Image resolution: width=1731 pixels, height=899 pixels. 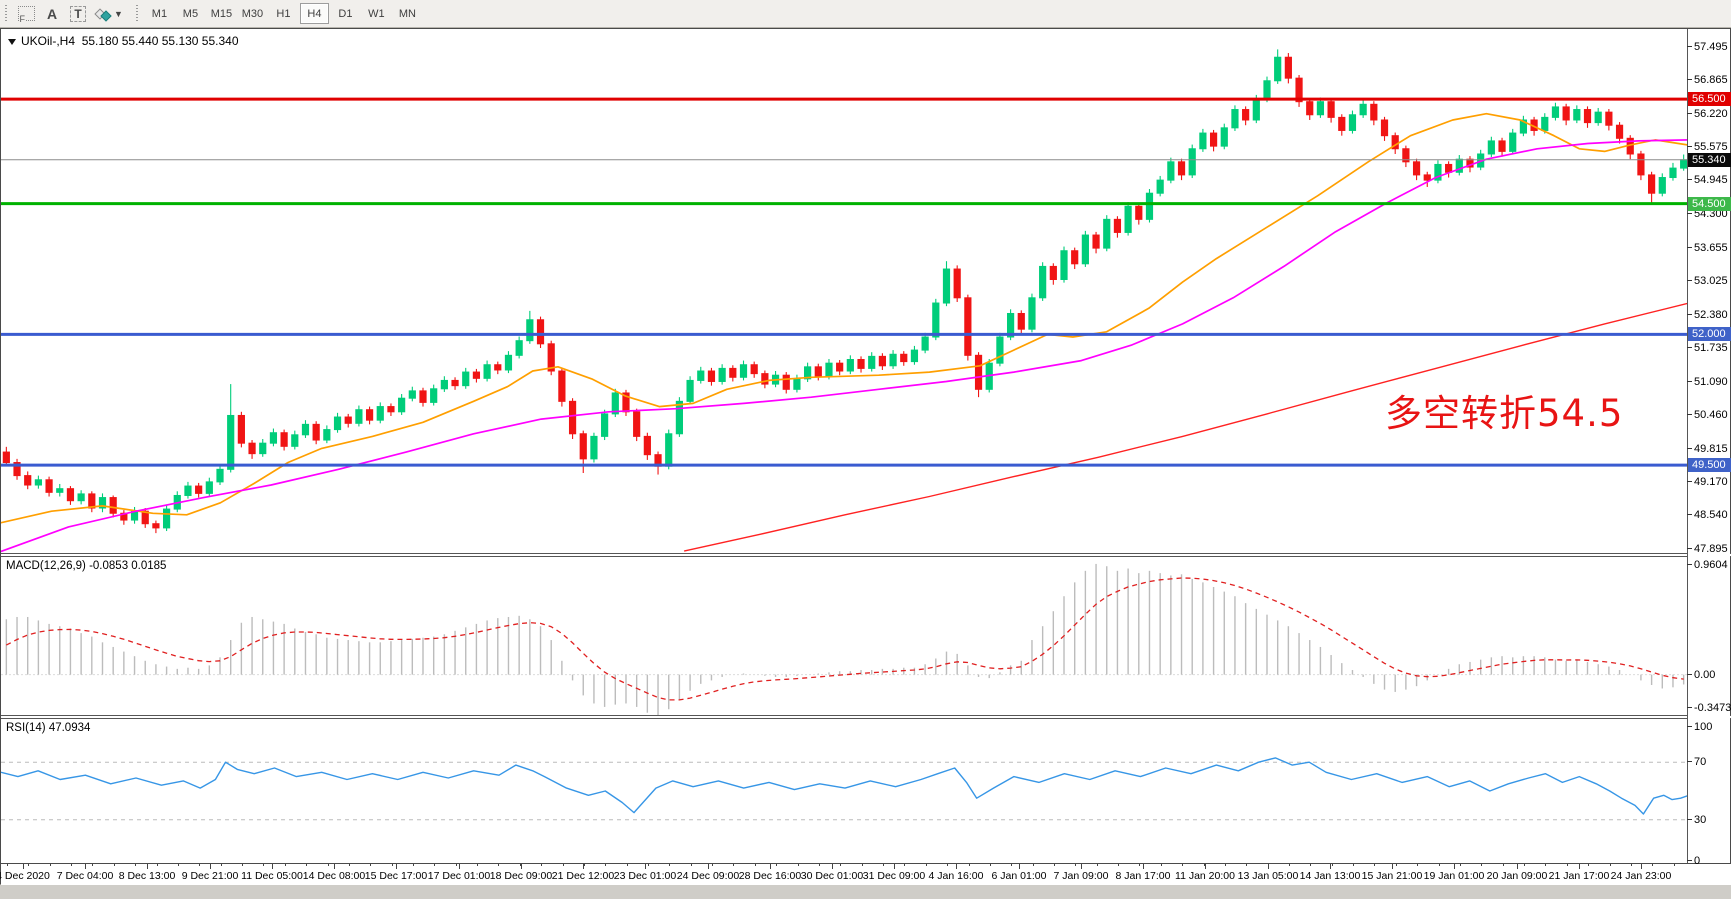 I want to click on text-tool-button: A, so click(x=52, y=14).